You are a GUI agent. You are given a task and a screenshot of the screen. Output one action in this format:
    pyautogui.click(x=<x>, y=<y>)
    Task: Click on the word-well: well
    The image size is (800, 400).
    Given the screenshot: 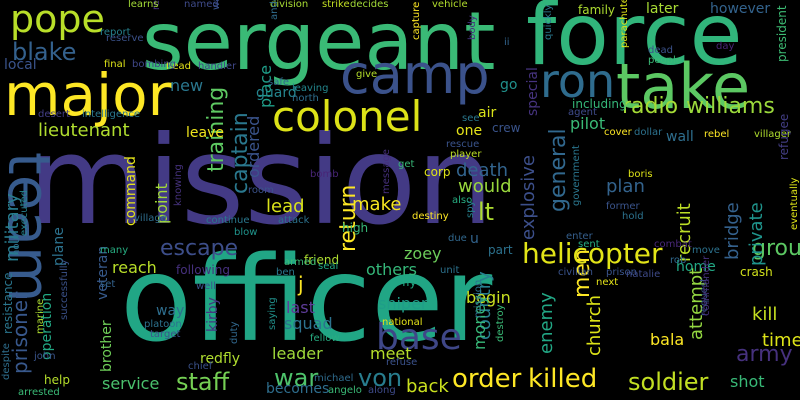 What is the action you would take?
    pyautogui.click(x=206, y=286)
    